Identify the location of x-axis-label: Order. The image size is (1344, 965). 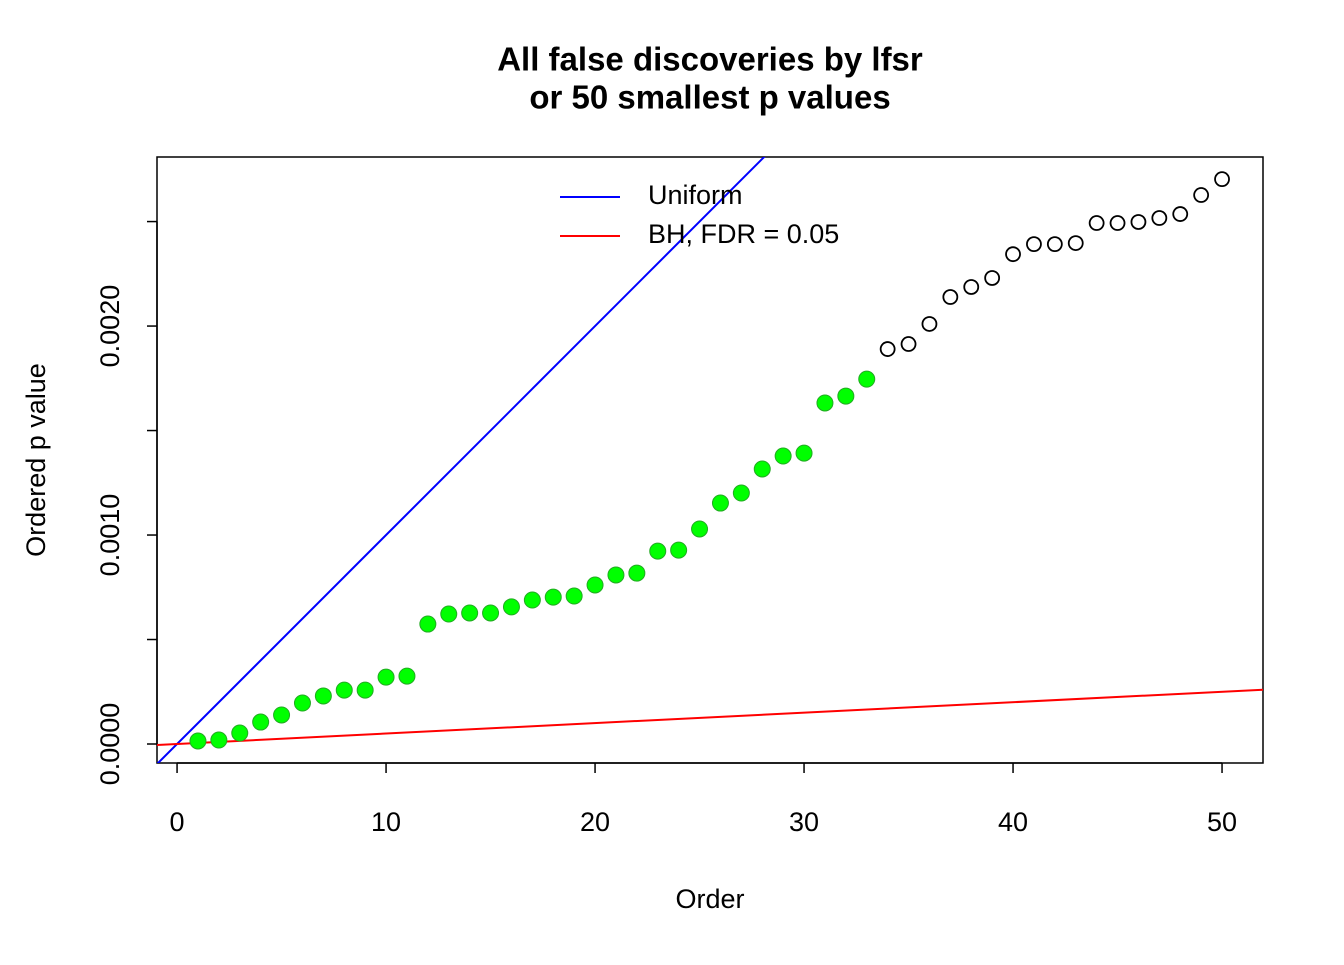
(709, 899).